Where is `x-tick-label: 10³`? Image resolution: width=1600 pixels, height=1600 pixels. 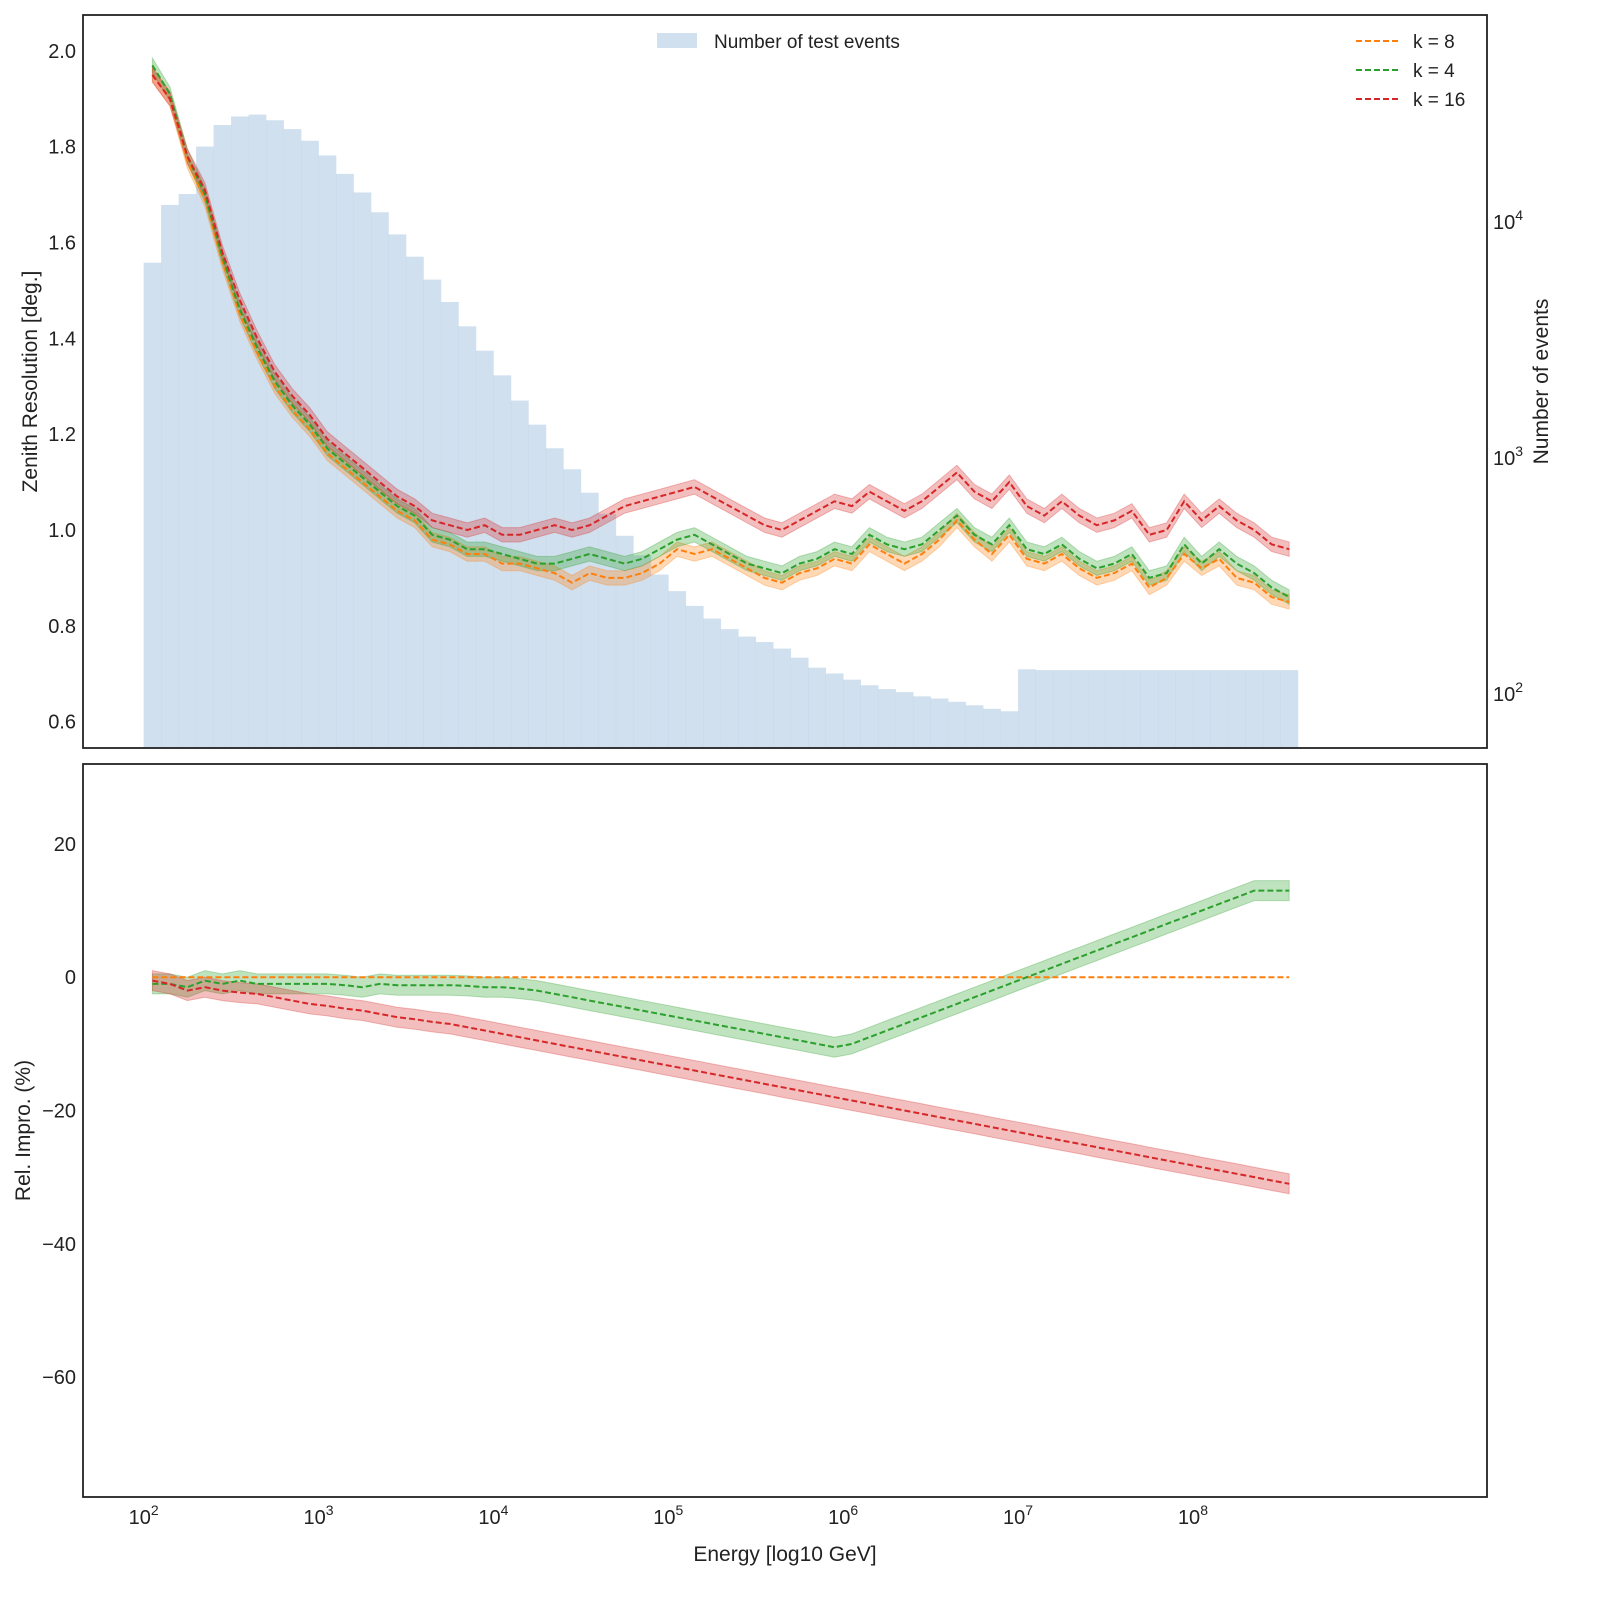 x-tick-label: 10³ is located at coordinates (319, 1515).